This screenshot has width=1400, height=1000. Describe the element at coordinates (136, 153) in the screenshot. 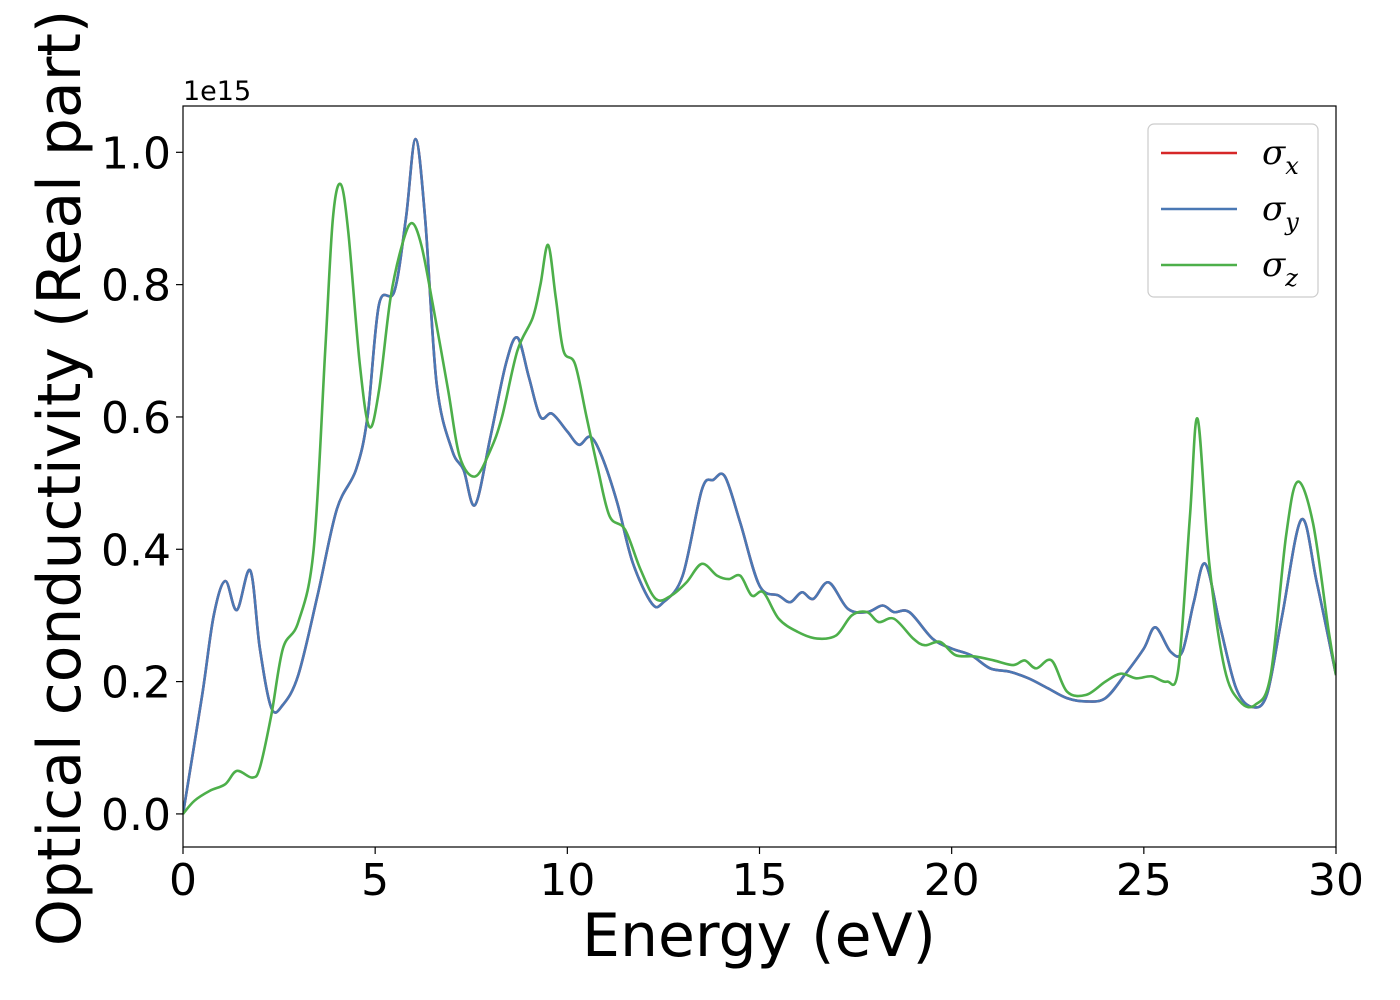

I see `y-tick-label: 1.0` at that location.